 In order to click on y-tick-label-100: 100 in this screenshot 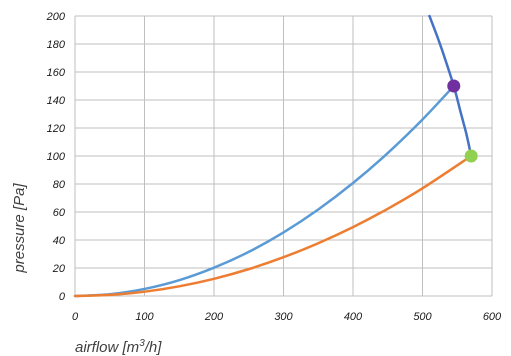, I will do `click(56, 157)`.